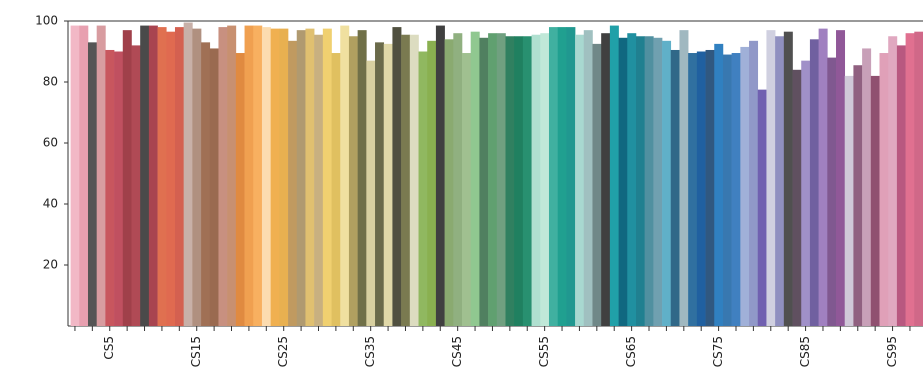 Image resolution: width=923 pixels, height=384 pixels. I want to click on y-tick-label: 80, so click(50, 82).